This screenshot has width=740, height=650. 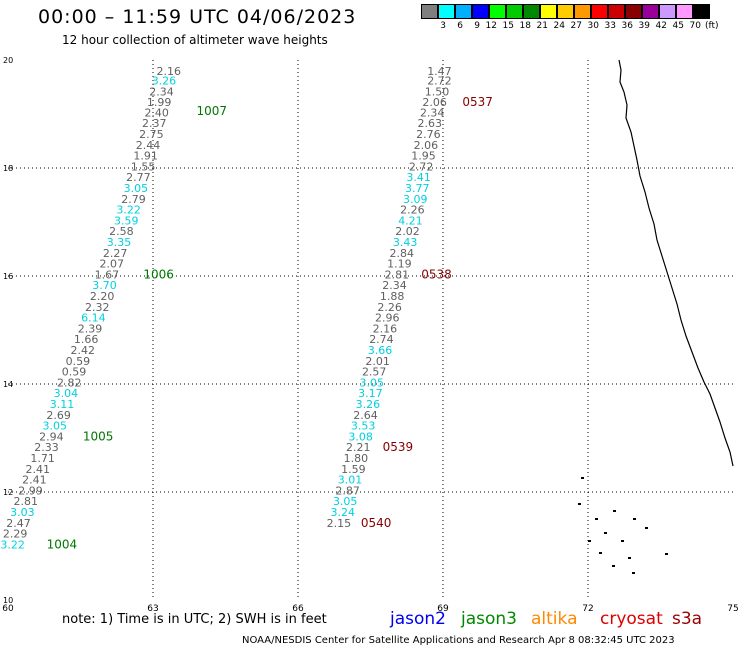 I want to click on wave-height-label: 3.04, so click(x=66, y=393).